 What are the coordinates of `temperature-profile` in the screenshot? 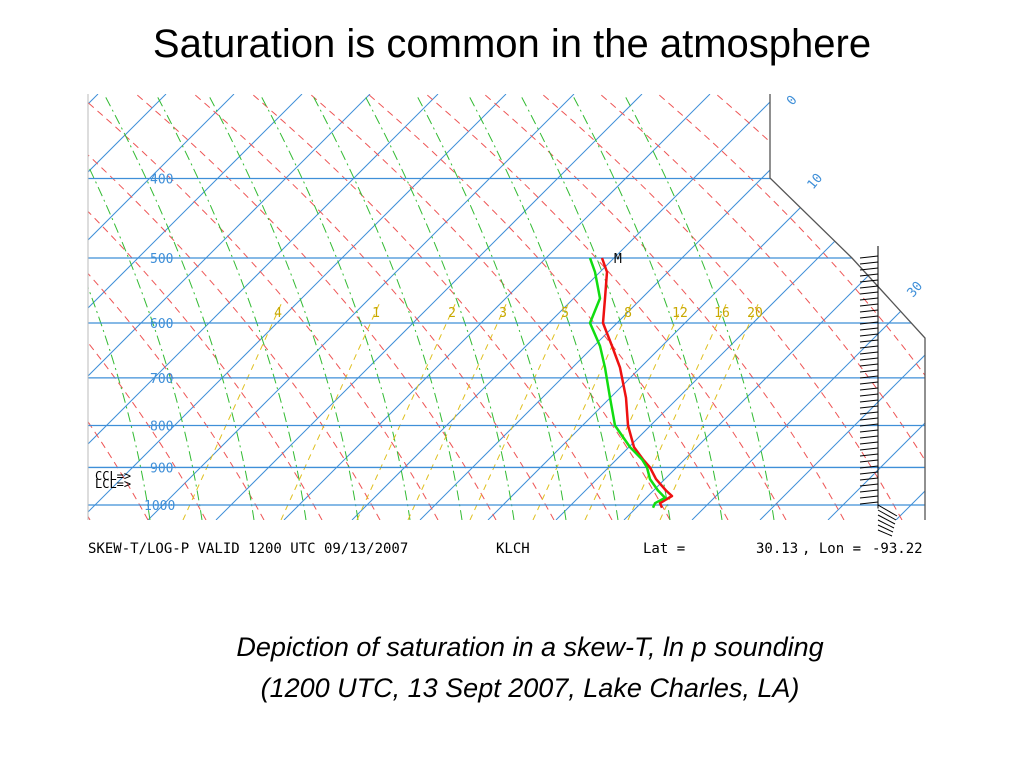 It's located at (637, 383).